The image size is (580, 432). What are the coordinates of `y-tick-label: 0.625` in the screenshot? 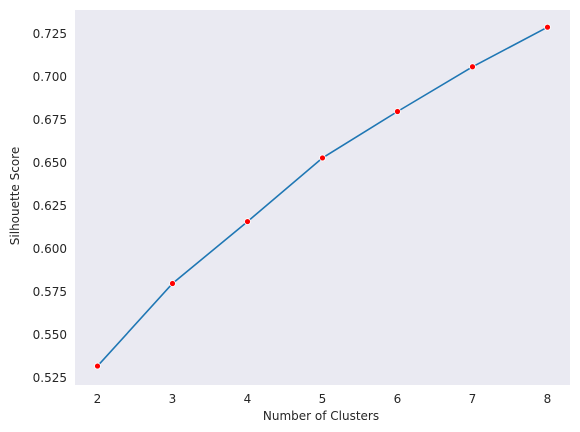 It's located at (50, 206).